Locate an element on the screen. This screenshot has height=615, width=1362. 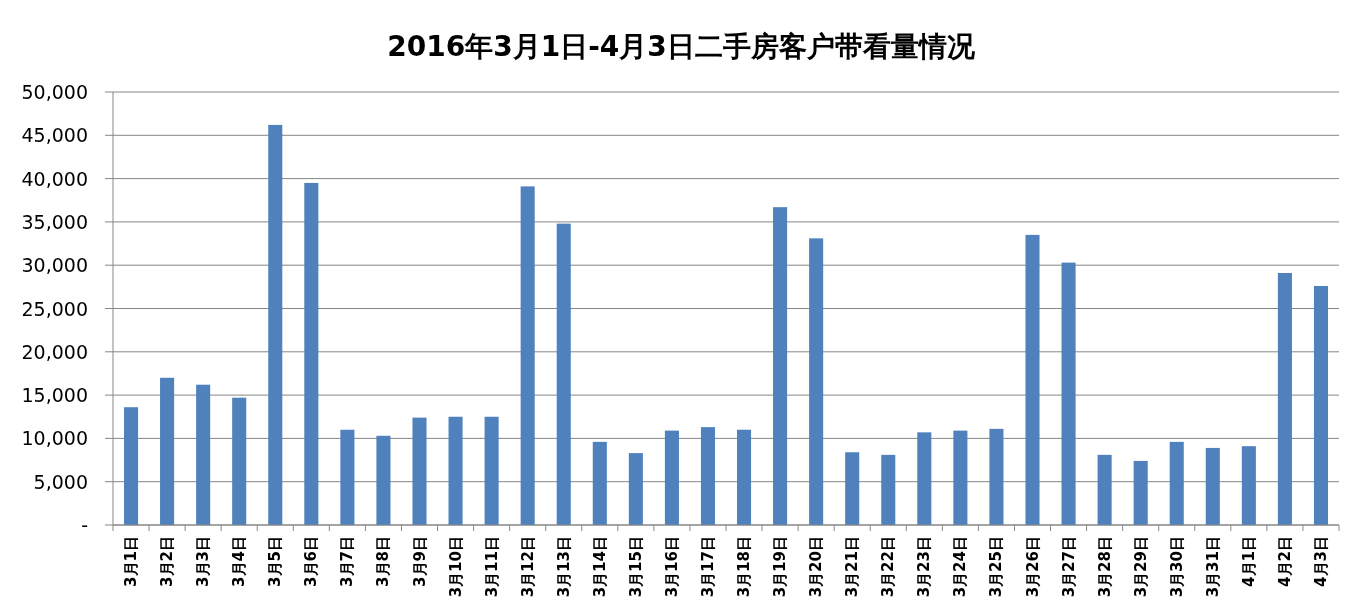
x-tick-label: 3月3日 is located at coordinates (203, 561).